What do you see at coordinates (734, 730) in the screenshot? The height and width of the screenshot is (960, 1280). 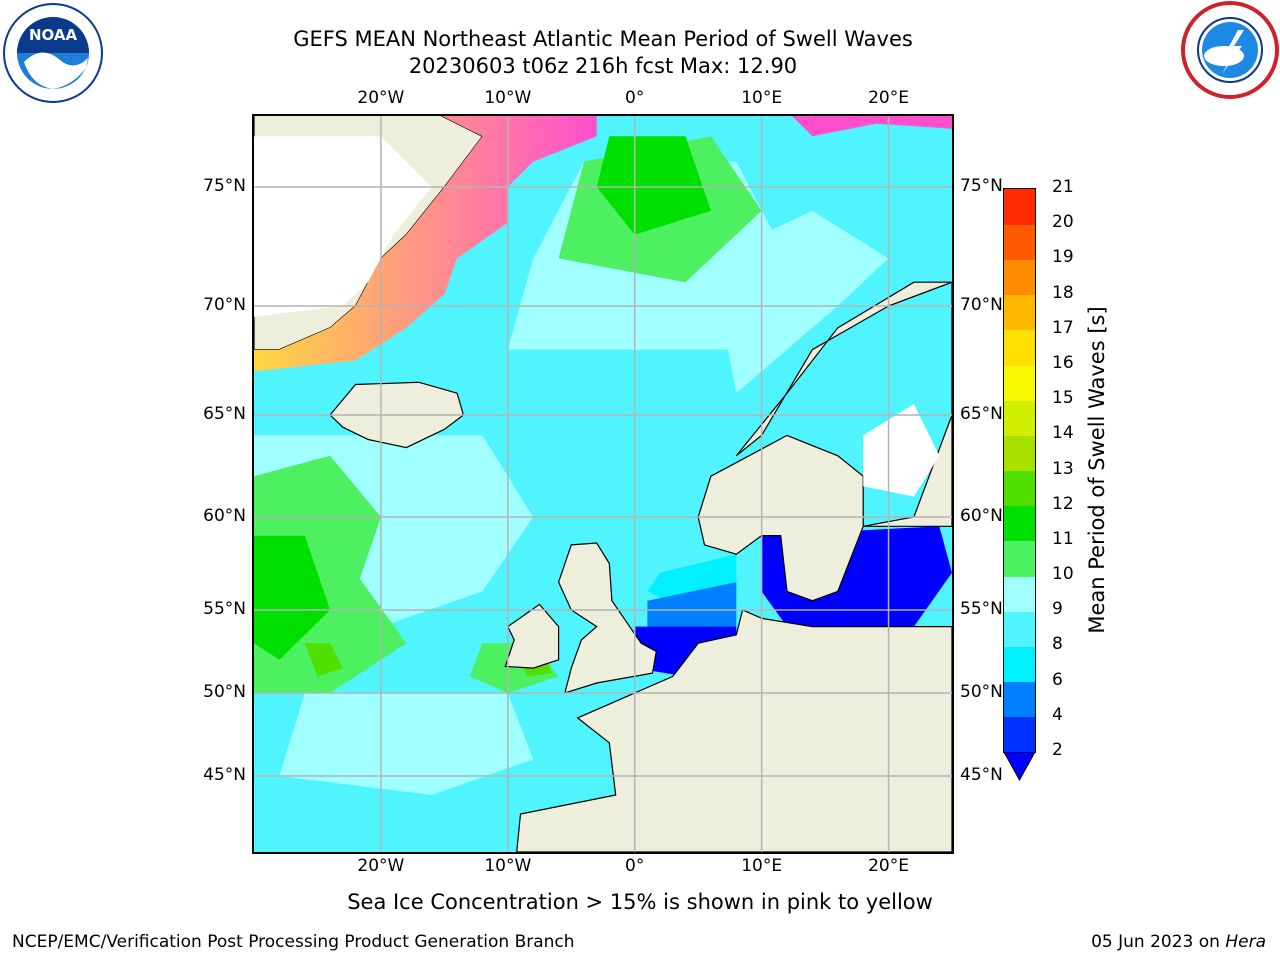 I see `land-europe-mainland` at bounding box center [734, 730].